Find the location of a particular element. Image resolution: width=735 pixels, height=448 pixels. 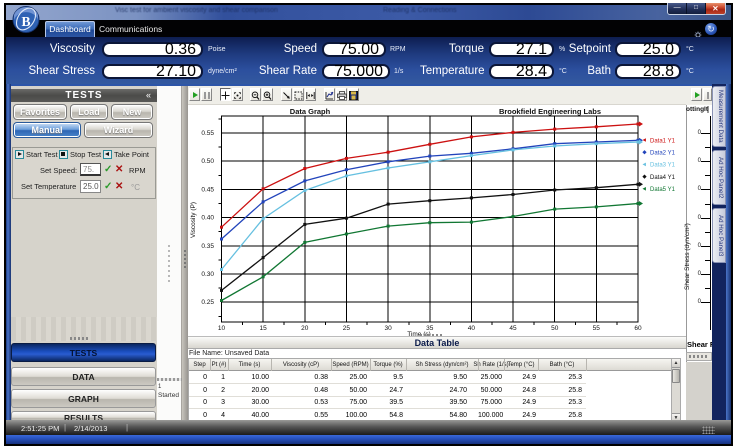

svg-text: 15 is located at coordinates (263, 328).